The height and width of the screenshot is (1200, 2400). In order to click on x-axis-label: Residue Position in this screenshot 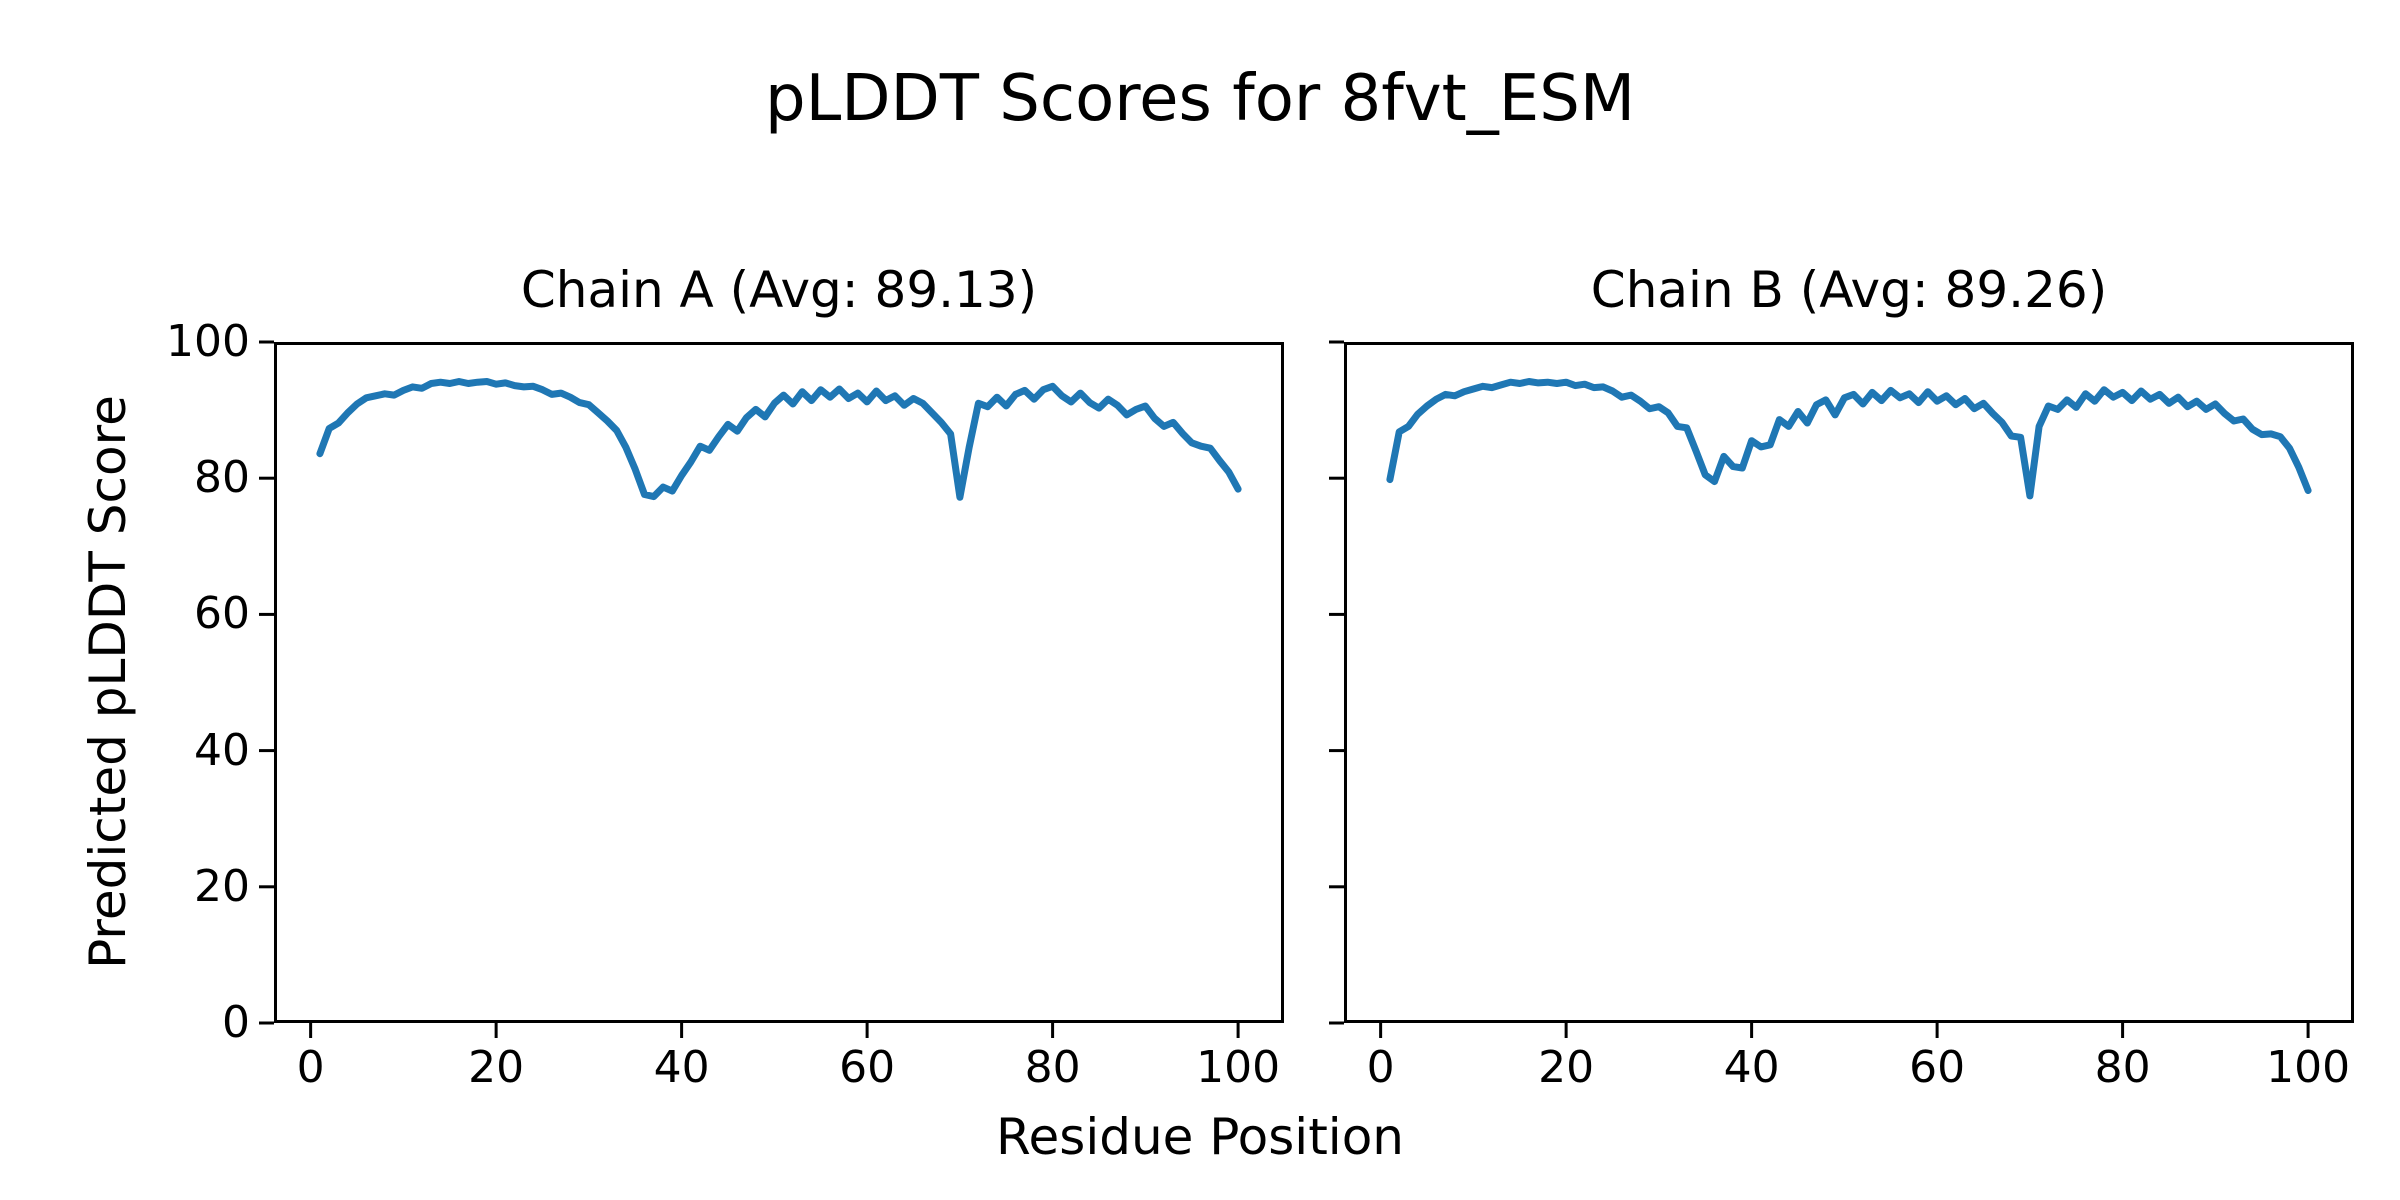, I will do `click(1200, 1137)`.